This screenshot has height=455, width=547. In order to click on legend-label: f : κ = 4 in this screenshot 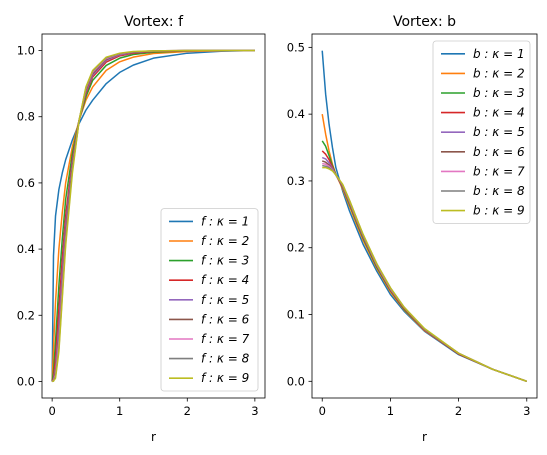, I will do `click(225, 280)`.